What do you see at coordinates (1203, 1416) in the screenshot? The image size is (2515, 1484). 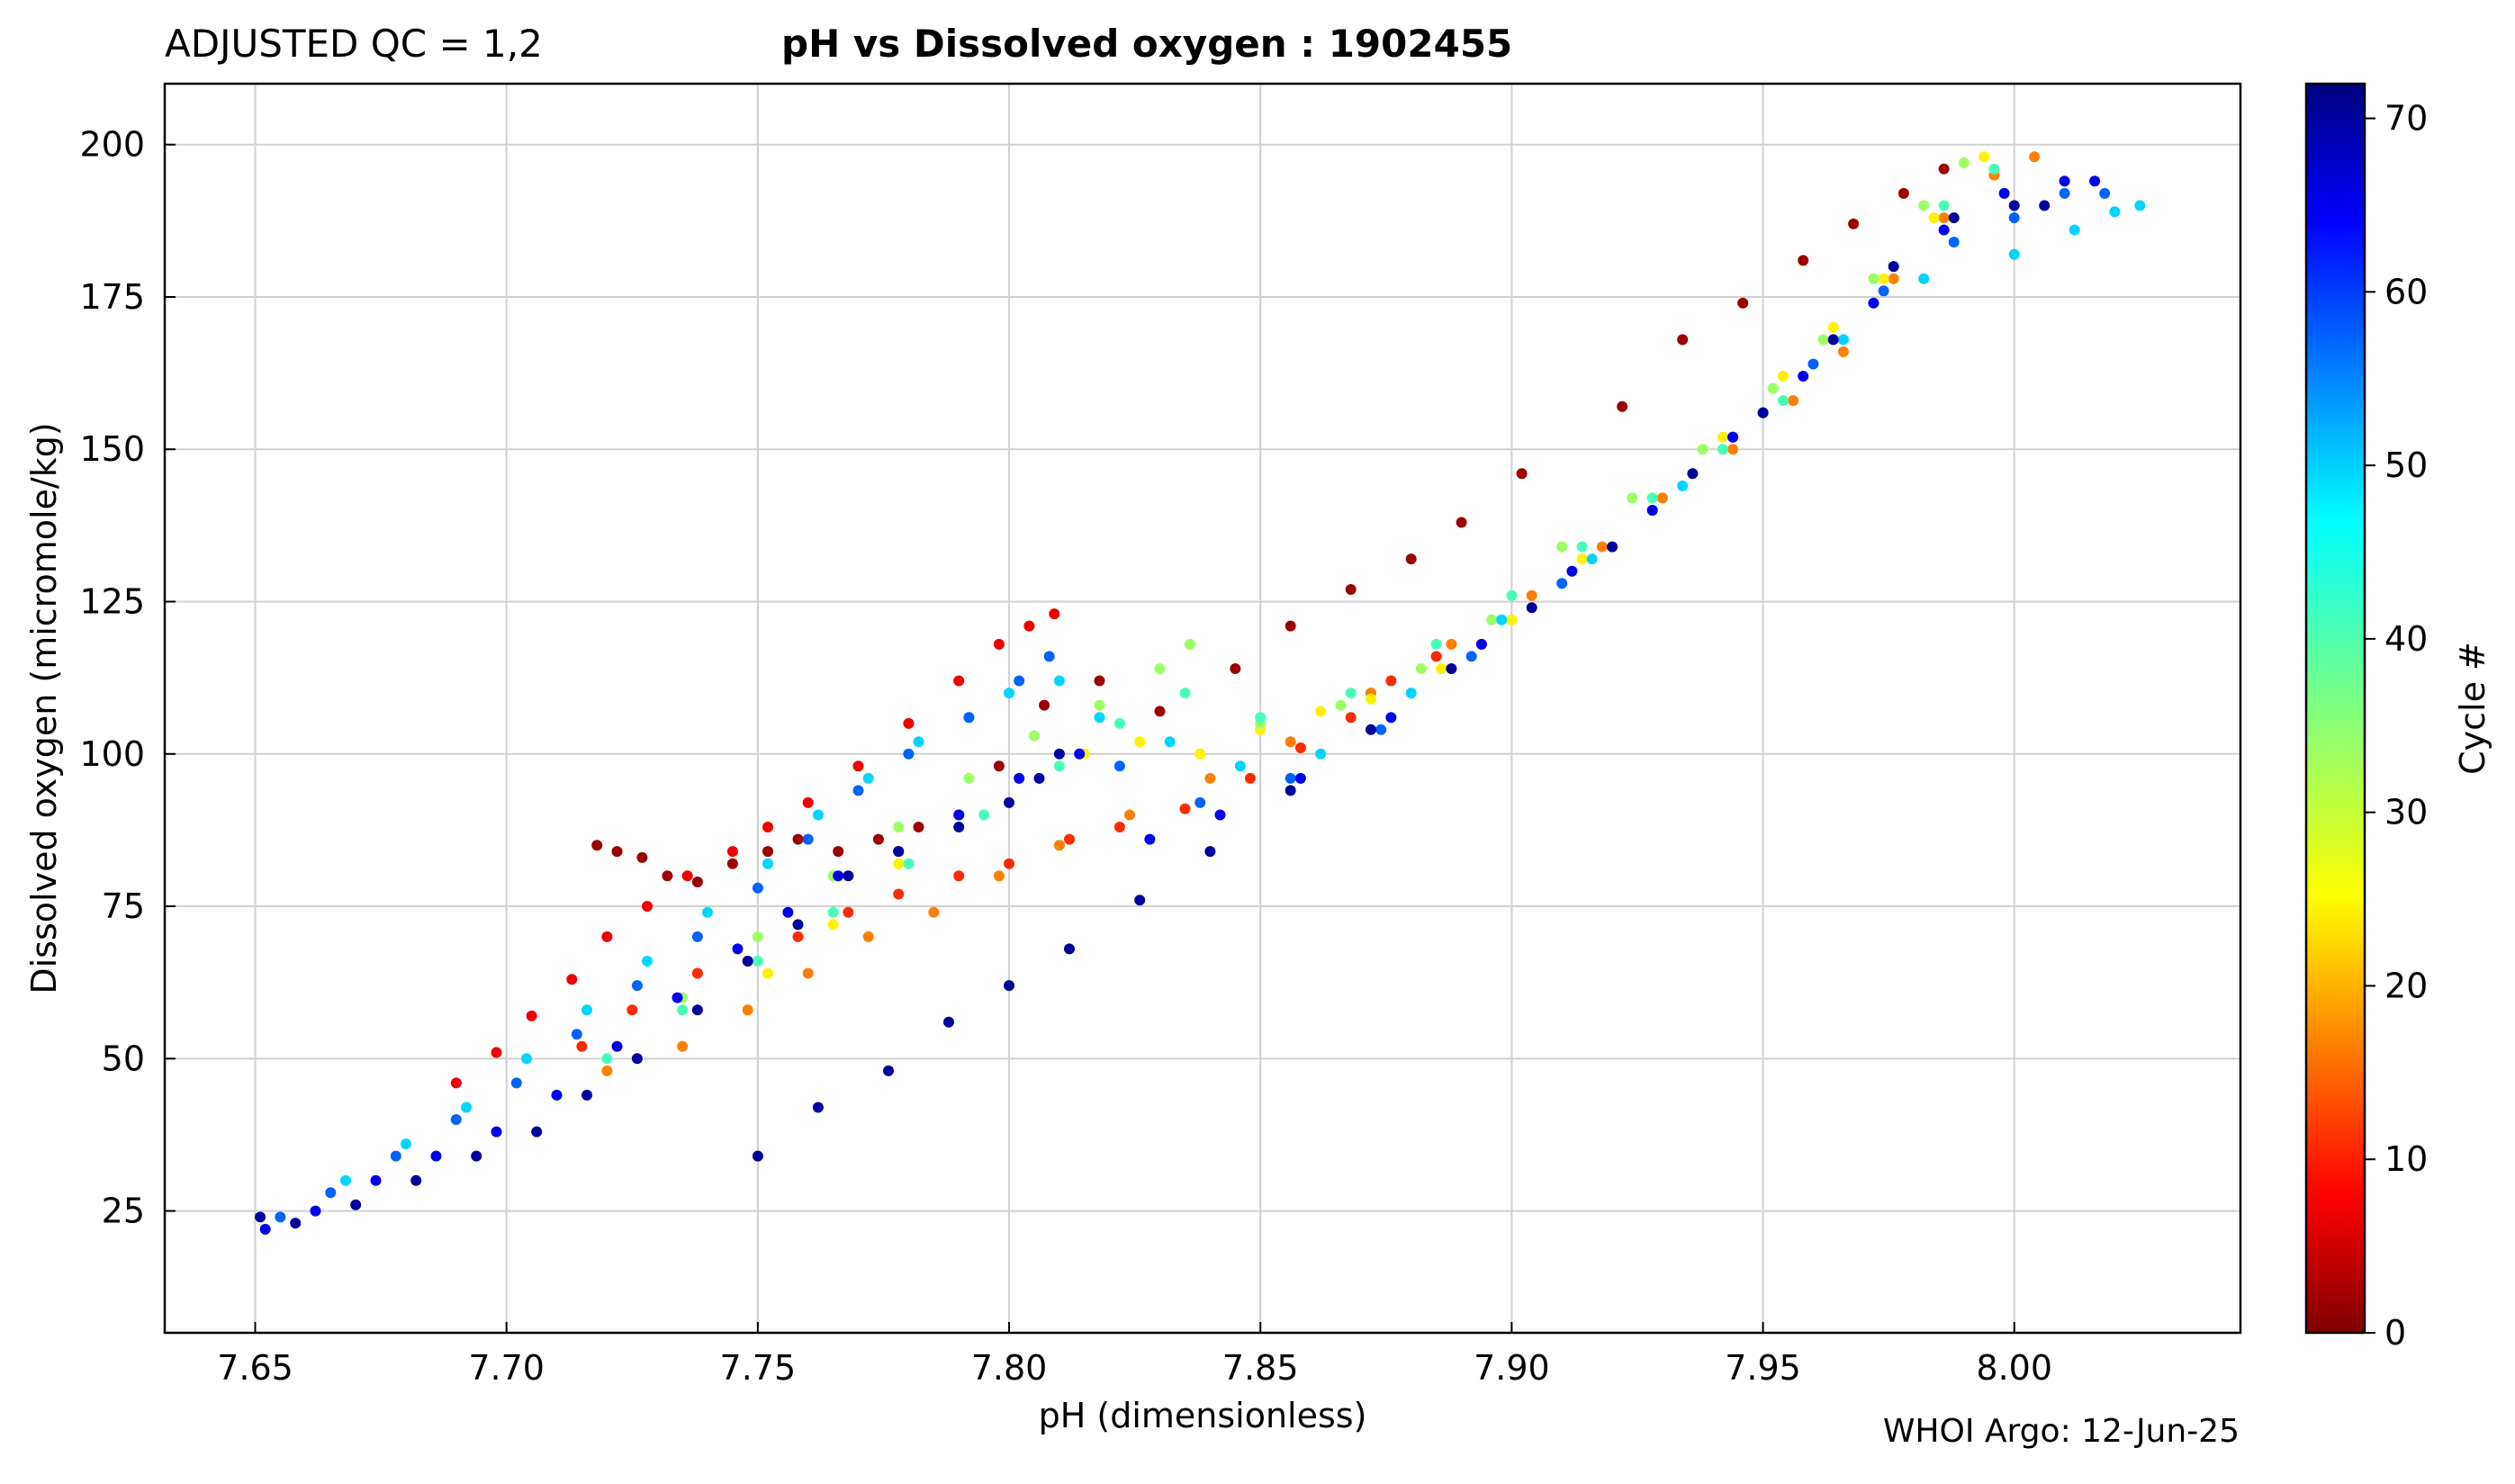 I see `x-axis-label: pH (dimensionless)` at bounding box center [1203, 1416].